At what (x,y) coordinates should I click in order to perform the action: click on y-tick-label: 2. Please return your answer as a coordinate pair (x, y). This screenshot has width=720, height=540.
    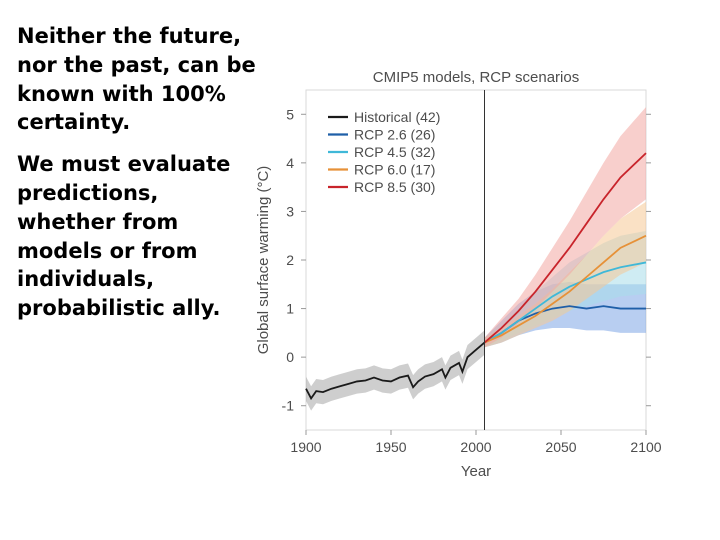
    Looking at the image, I should click on (290, 260).